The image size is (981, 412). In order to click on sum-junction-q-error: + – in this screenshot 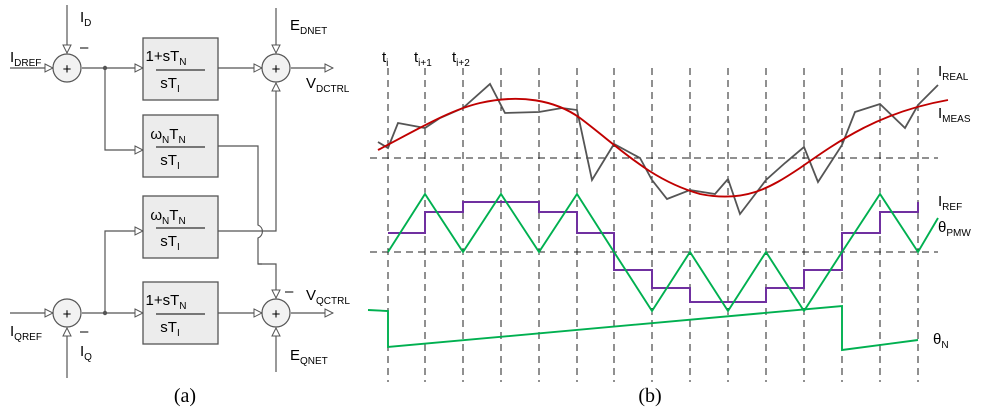, I will do `click(70, 319)`.